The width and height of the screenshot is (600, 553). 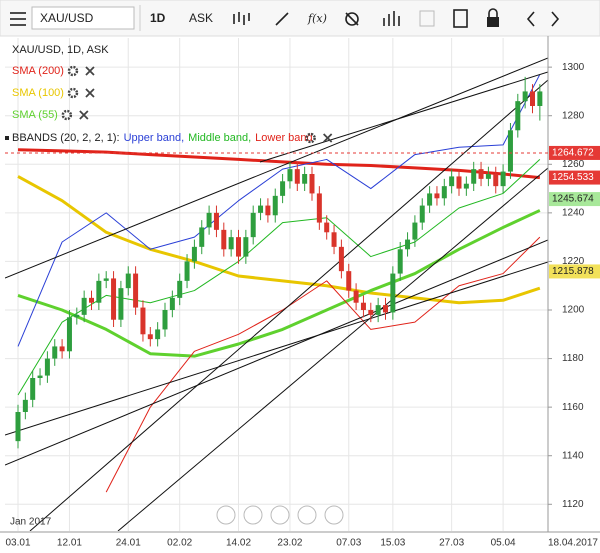 I want to click on x-tick-label: 07.03, so click(x=348, y=543).